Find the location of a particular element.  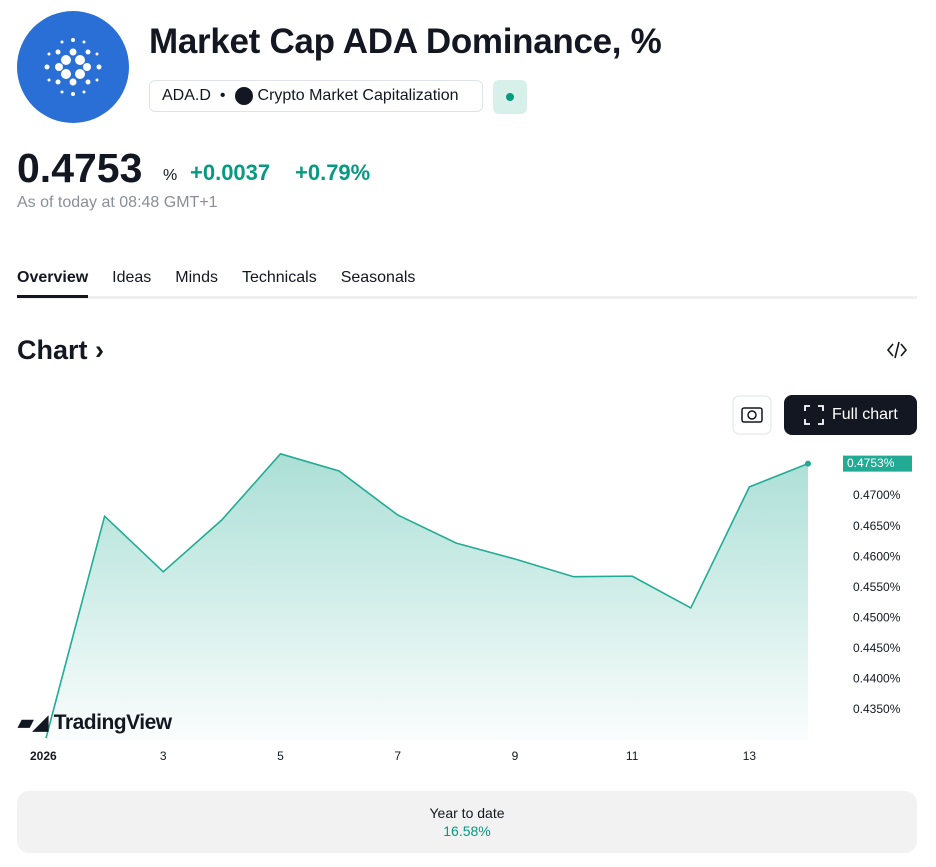

y-tick-label: 0.4450% is located at coordinates (877, 648).